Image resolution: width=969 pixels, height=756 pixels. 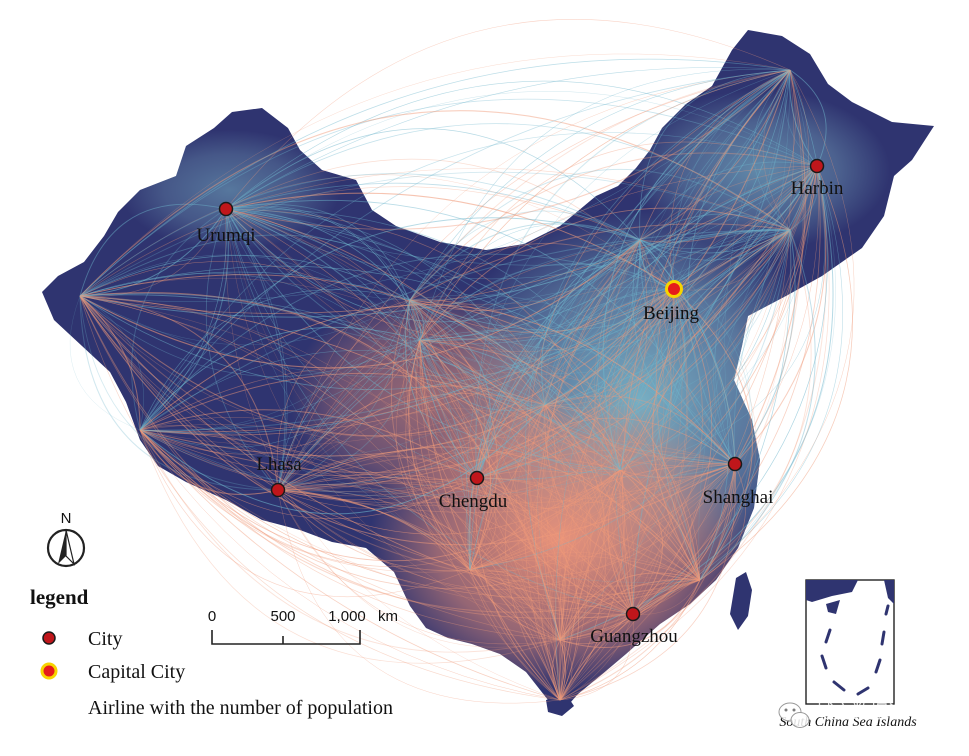 I want to click on legend-label-city: City, so click(x=105, y=639).